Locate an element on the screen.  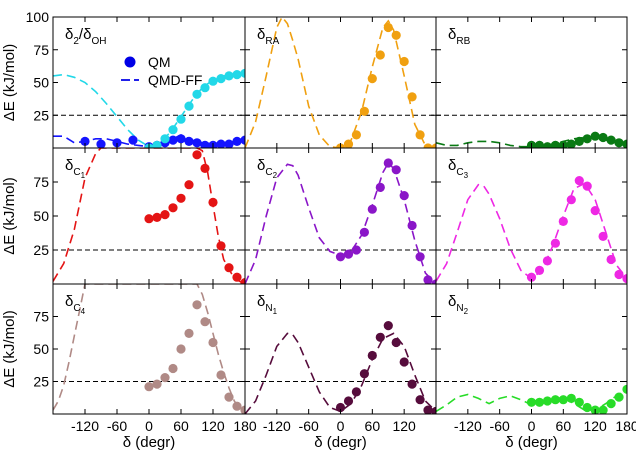
panel-title-subsub: 2 is located at coordinates (275, 175).